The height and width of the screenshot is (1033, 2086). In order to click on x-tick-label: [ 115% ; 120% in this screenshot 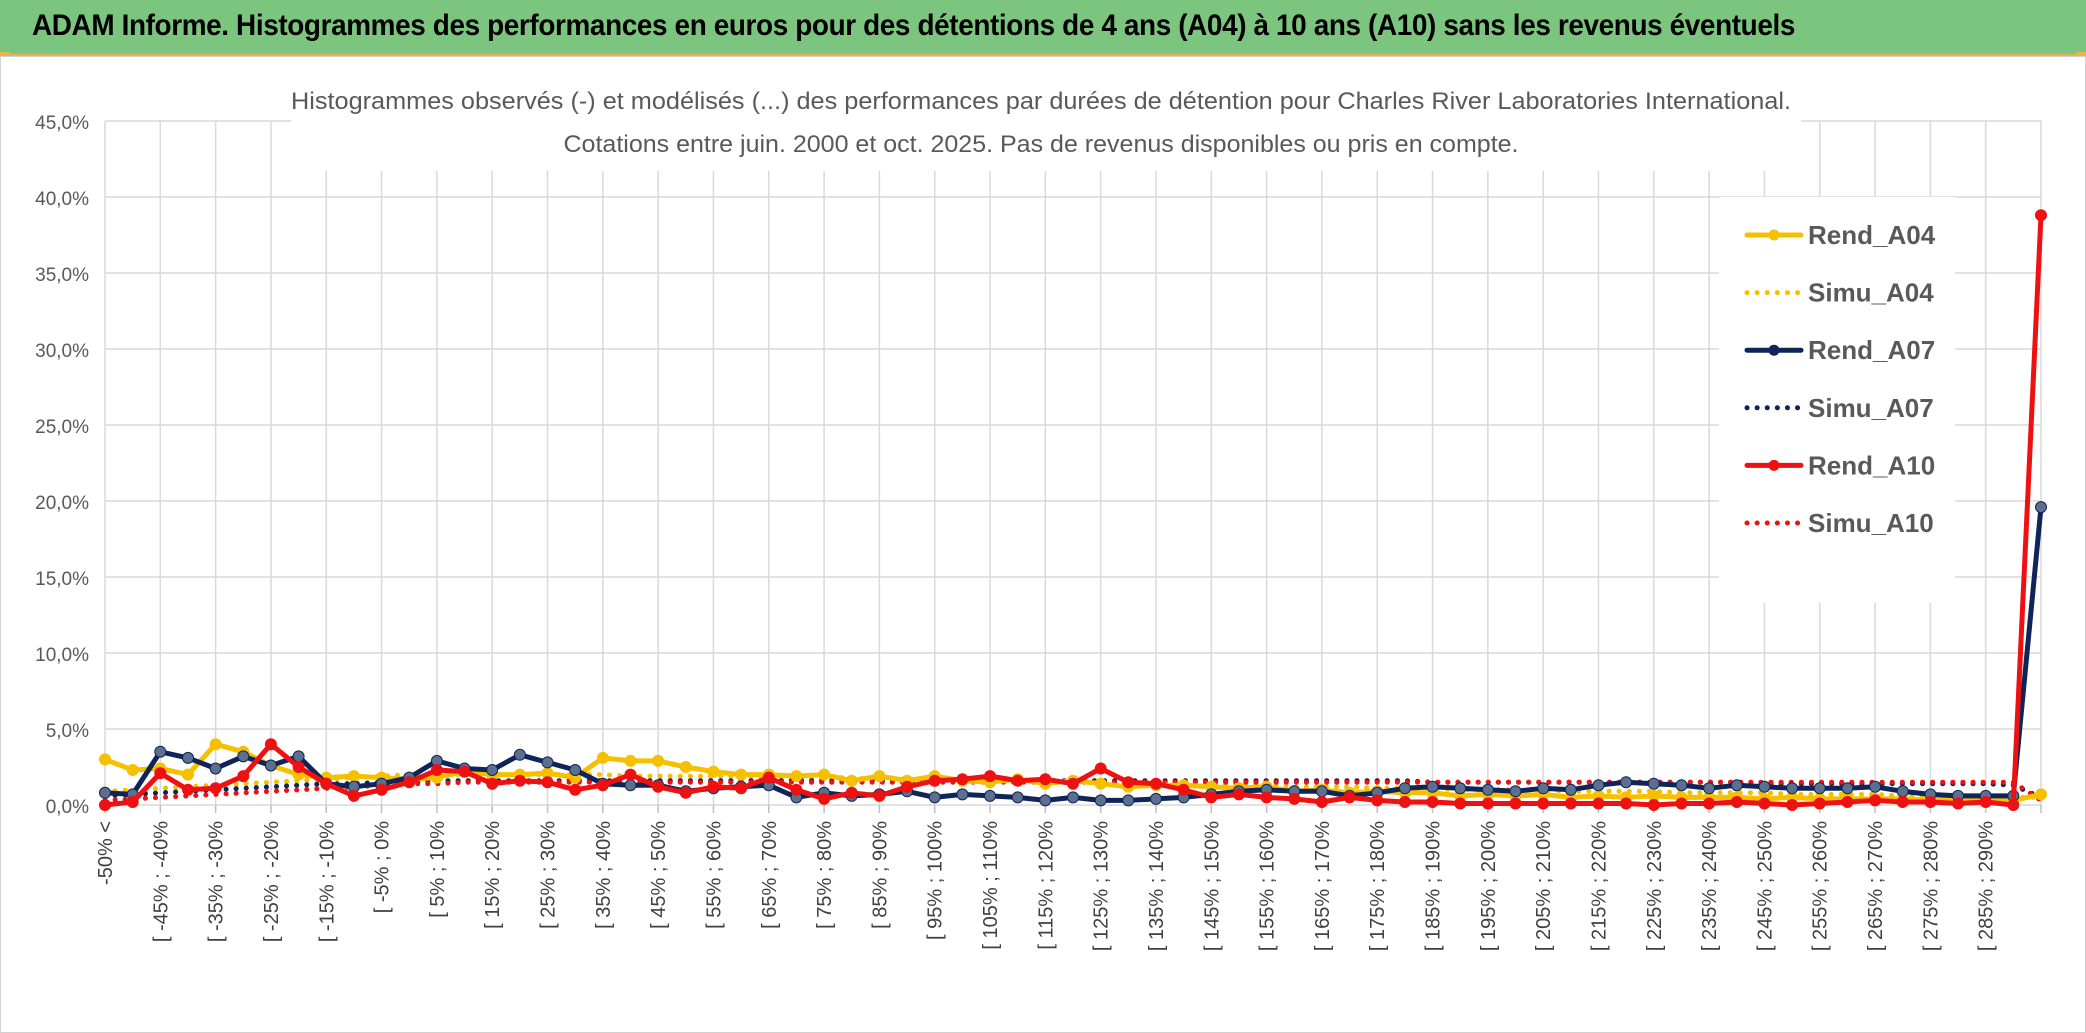, I will do `click(1046, 885)`.